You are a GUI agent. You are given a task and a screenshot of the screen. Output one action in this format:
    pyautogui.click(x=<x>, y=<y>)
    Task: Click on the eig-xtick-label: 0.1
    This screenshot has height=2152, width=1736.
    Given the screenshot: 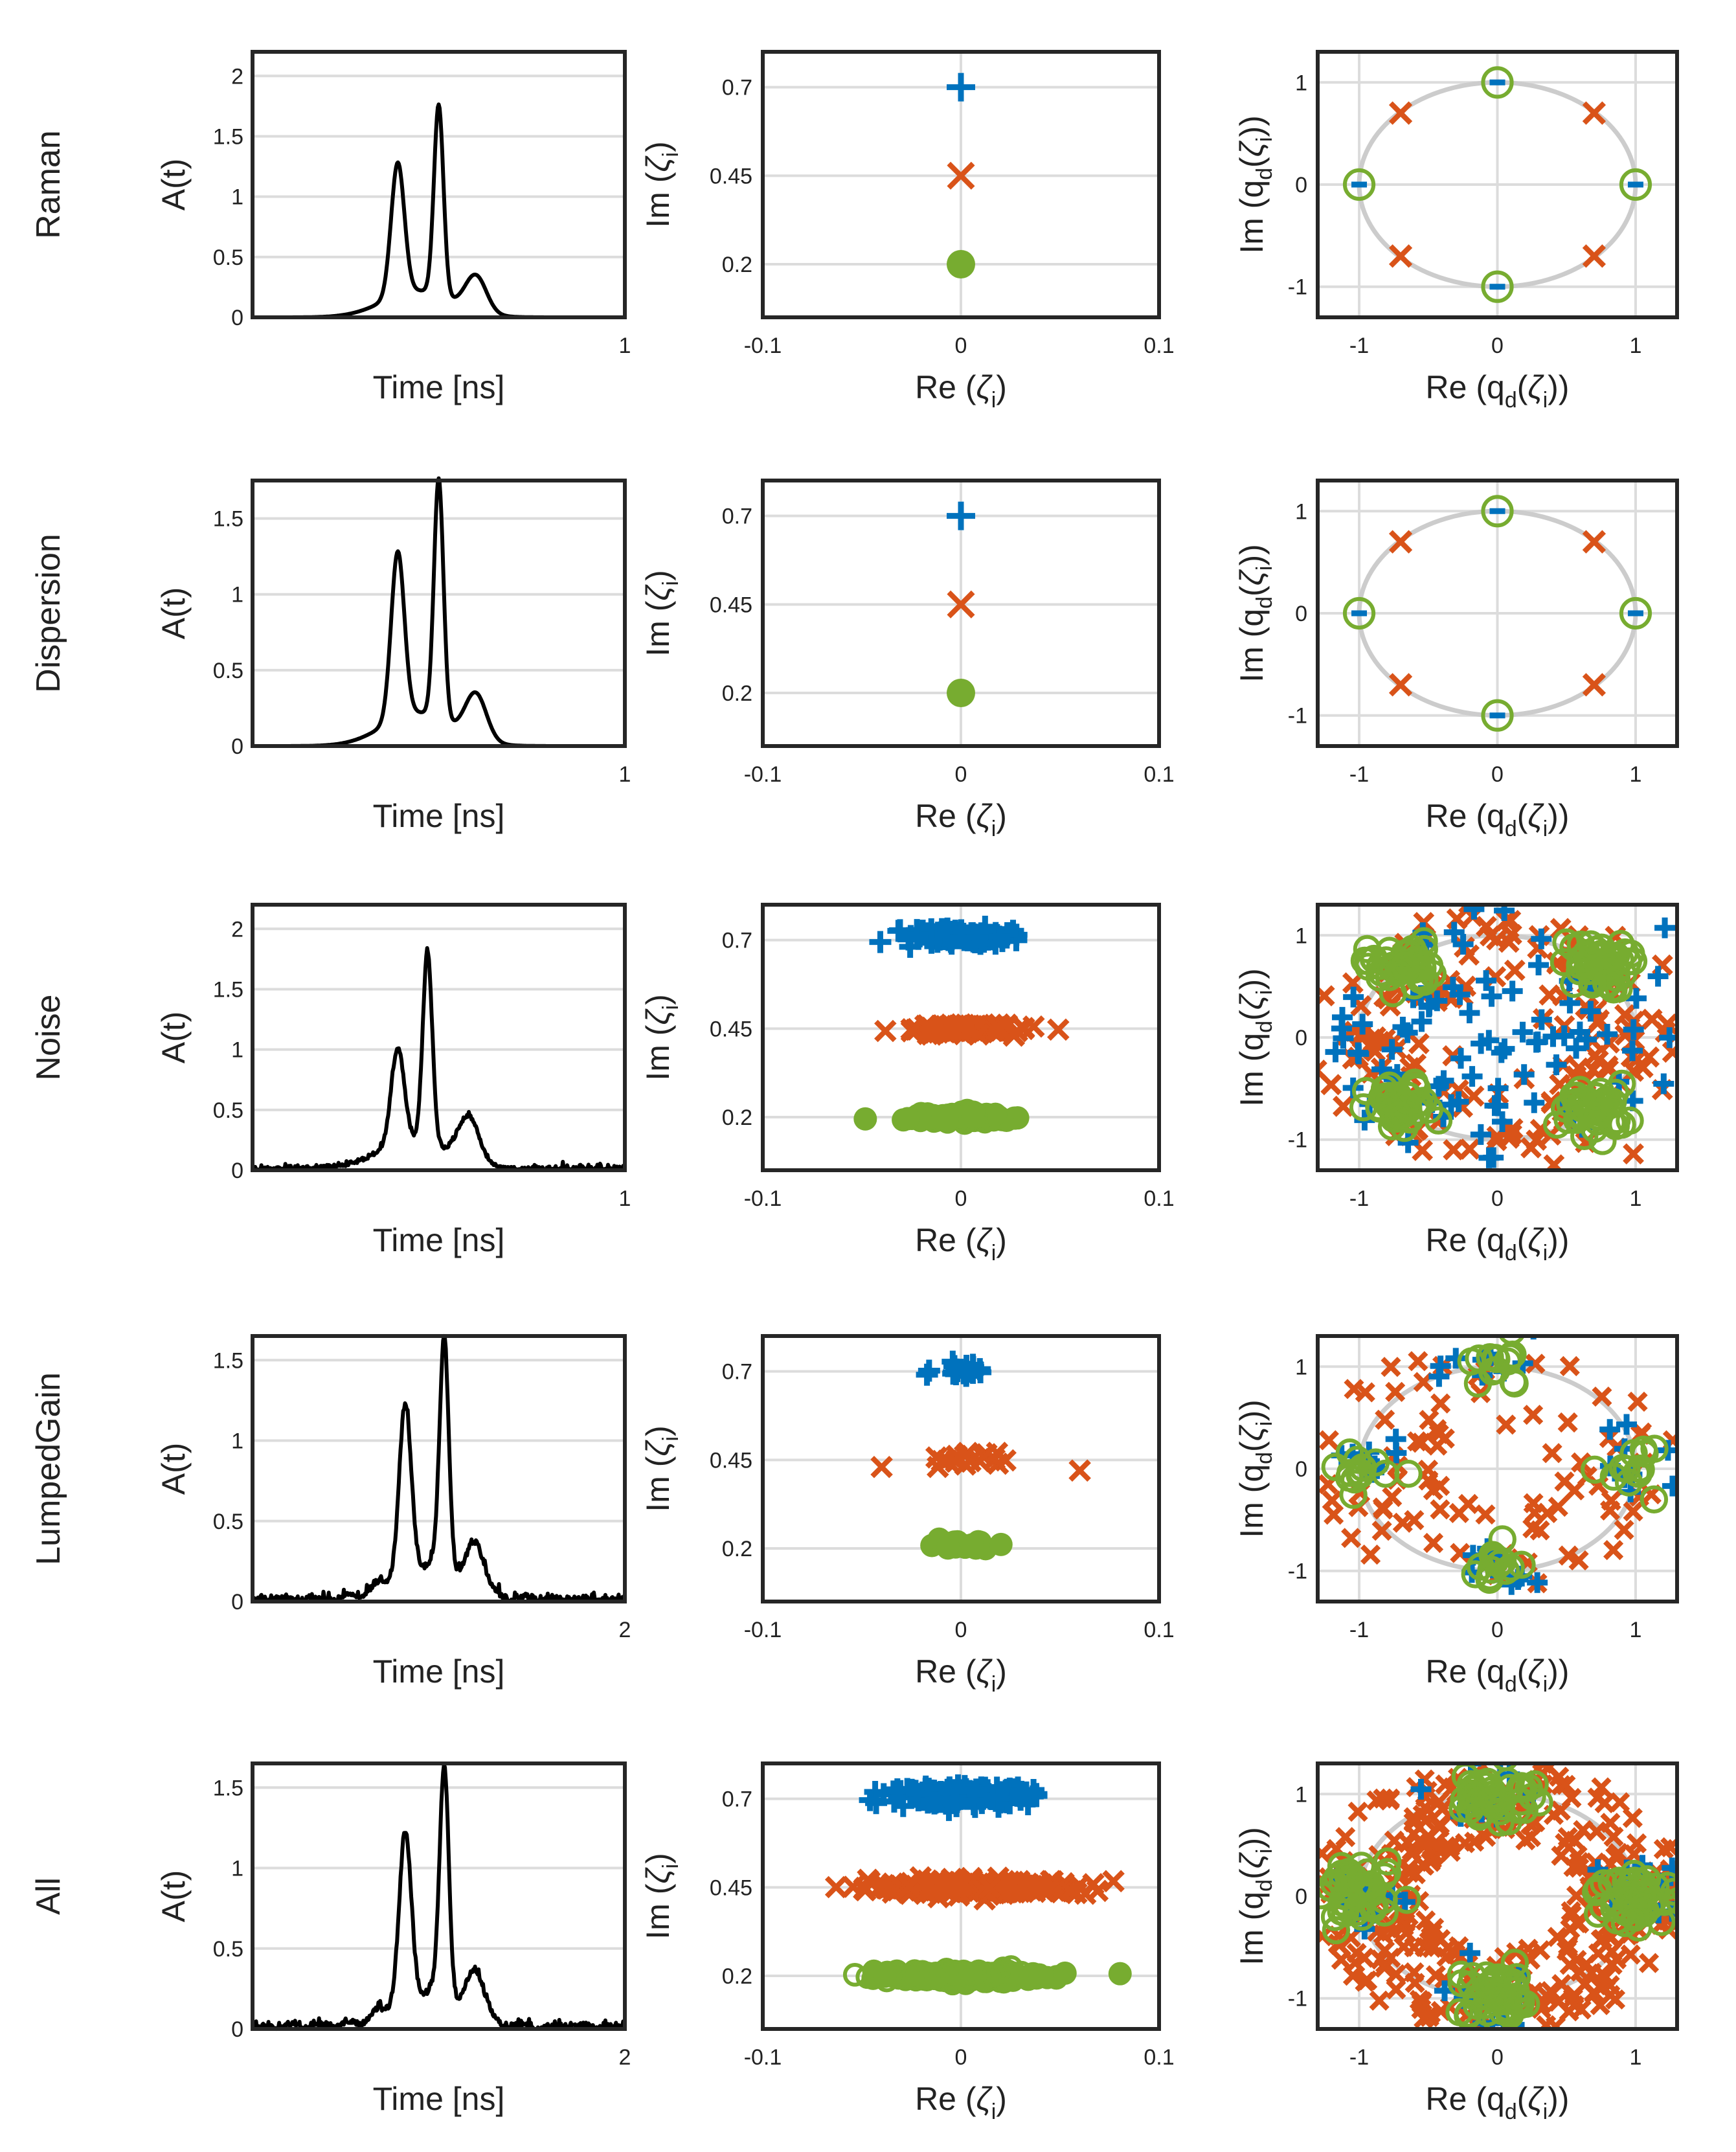 What is the action you would take?
    pyautogui.click(x=1159, y=774)
    